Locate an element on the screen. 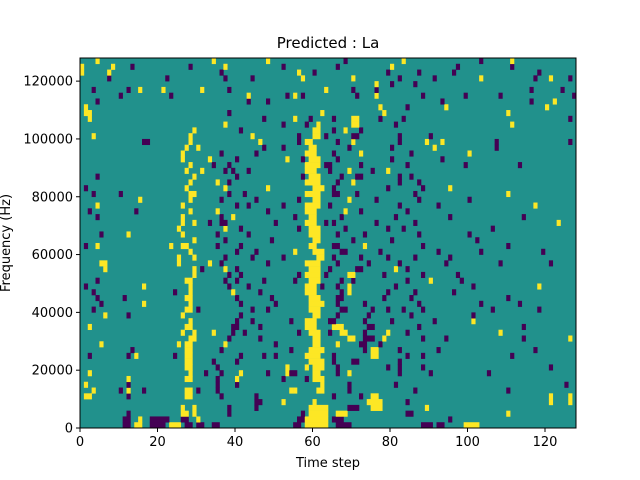  y-tick-label: 120000 is located at coordinates (48, 82).